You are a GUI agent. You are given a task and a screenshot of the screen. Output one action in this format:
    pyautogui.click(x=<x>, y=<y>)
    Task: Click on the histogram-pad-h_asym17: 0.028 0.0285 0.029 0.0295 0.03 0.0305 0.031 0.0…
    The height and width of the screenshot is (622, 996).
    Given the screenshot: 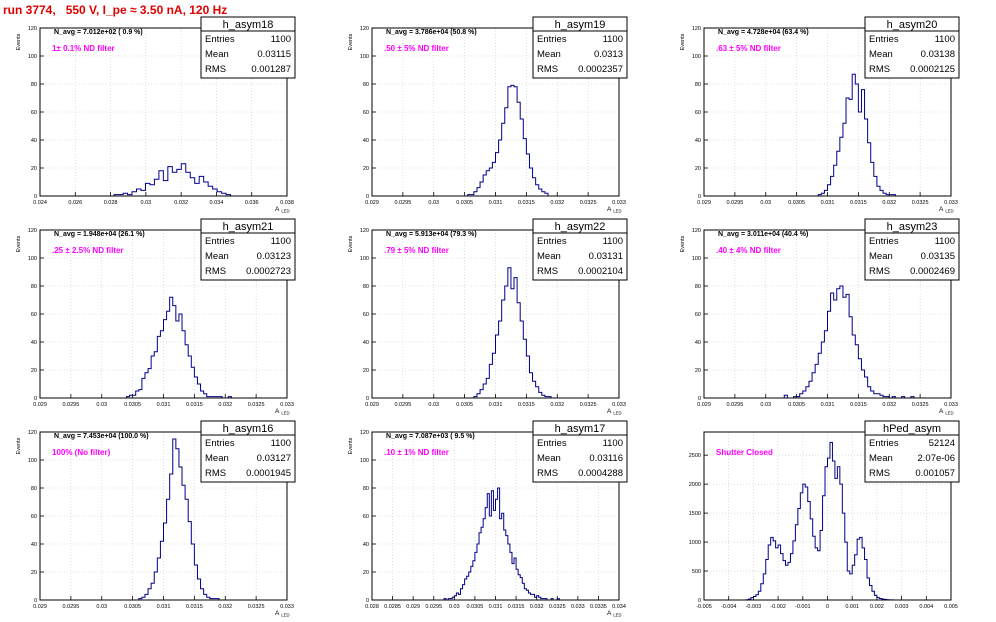 What is the action you would take?
    pyautogui.click(x=488, y=519)
    